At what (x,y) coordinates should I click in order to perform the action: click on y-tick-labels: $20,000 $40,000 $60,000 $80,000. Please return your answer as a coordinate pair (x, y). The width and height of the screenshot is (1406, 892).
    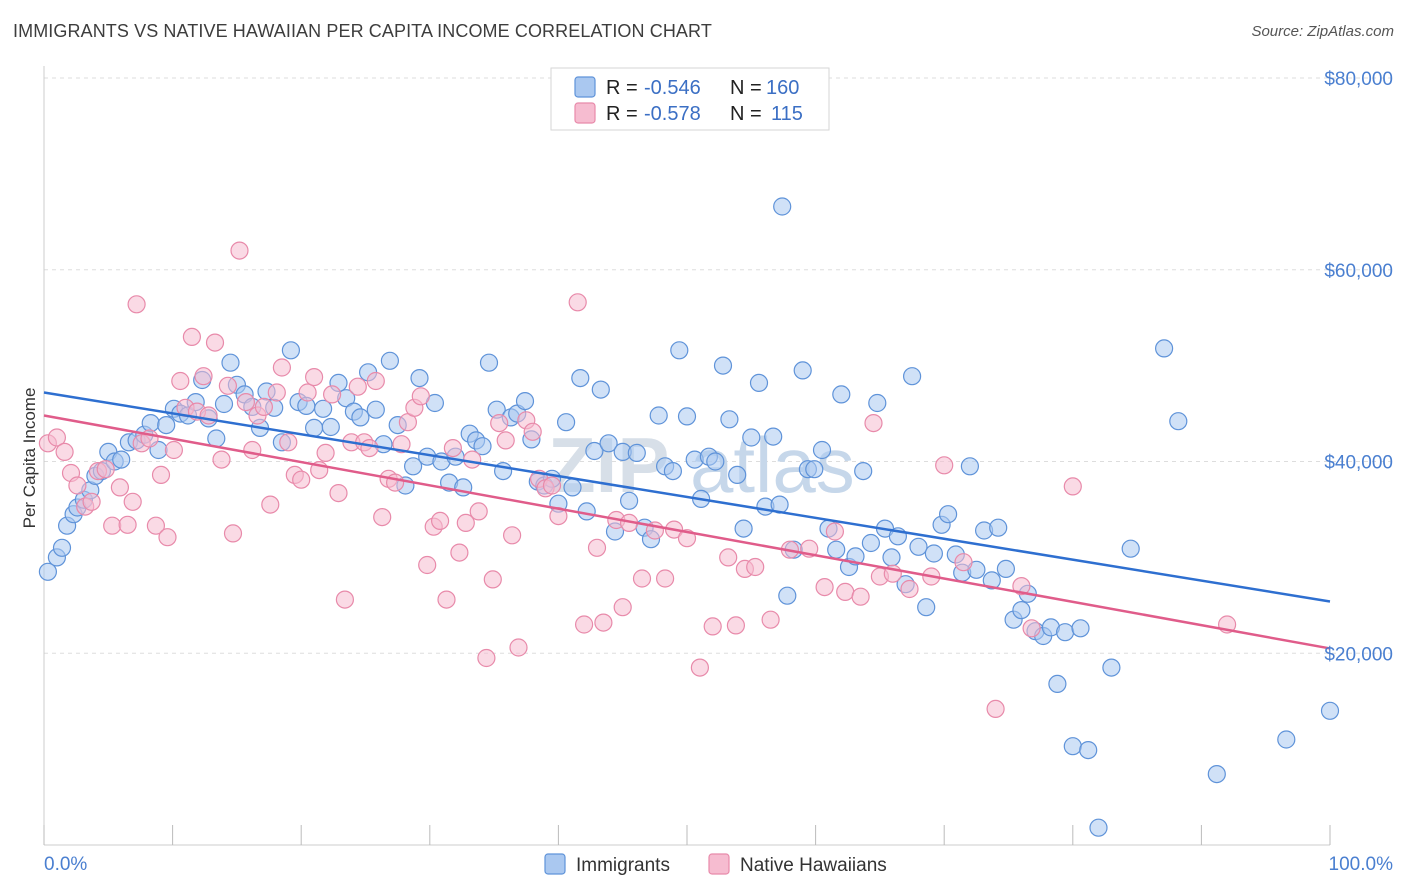
    Looking at the image, I should click on (1358, 367).